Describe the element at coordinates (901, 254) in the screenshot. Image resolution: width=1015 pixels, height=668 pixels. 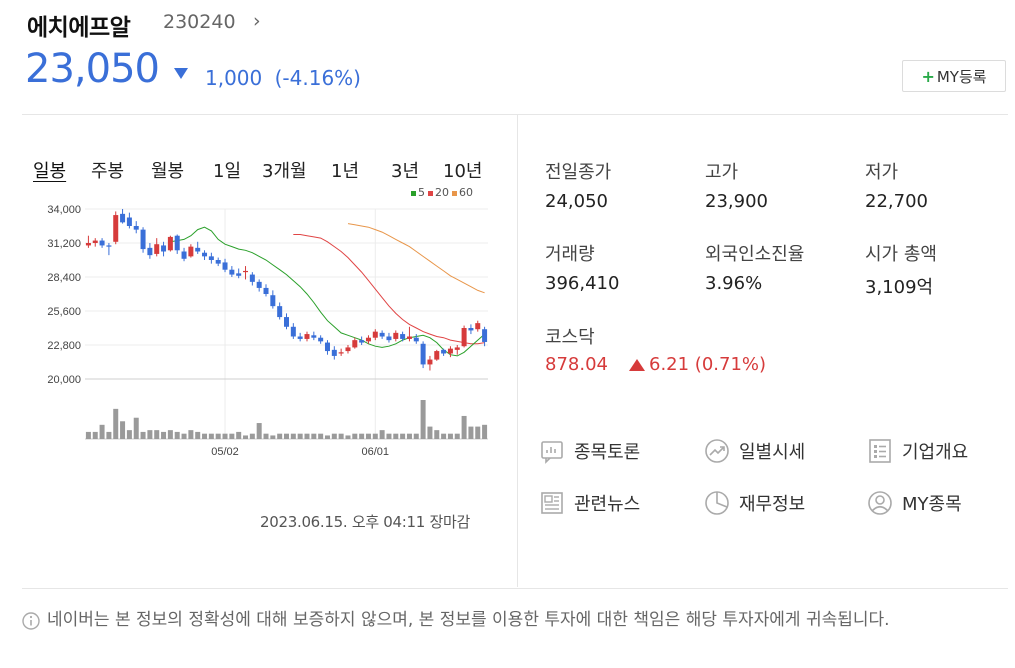
I see `stat-label: 시가 총액` at that location.